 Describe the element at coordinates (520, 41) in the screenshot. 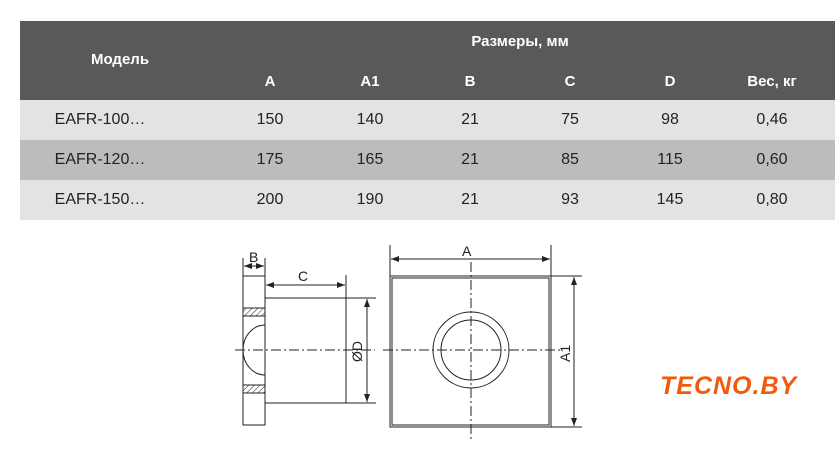

I see `header-group: Размеры, мм` at that location.